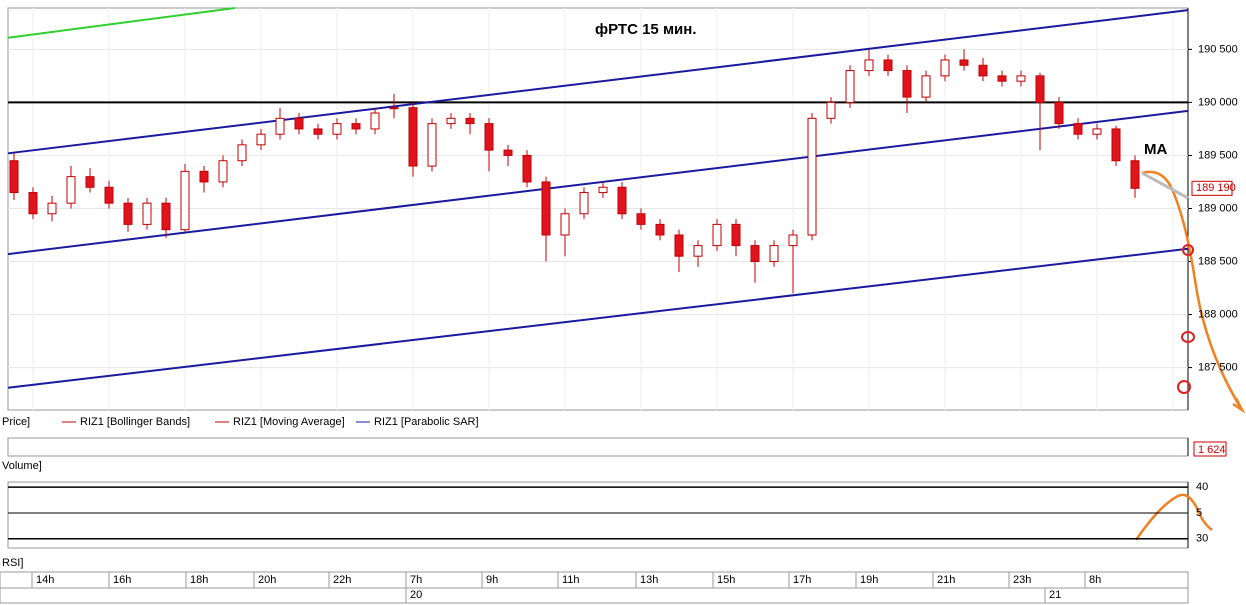 The height and width of the screenshot is (605, 1246). What do you see at coordinates (571, 580) in the screenshot?
I see `time-label: 11h` at bounding box center [571, 580].